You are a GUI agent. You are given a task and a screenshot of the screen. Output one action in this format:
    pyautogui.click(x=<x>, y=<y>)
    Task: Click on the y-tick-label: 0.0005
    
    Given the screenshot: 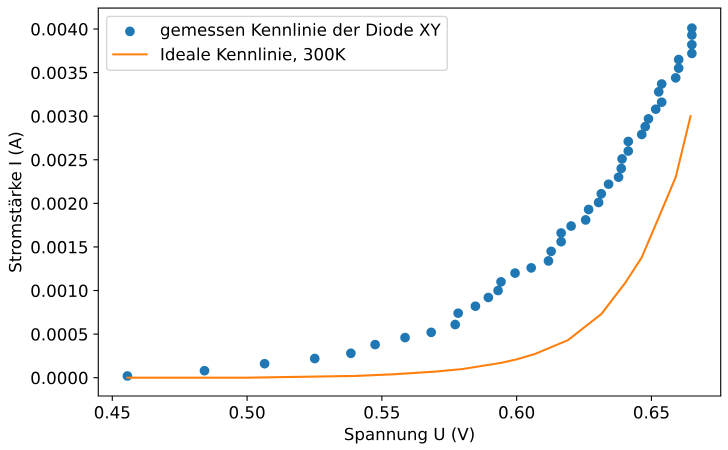 What is the action you would take?
    pyautogui.click(x=59, y=334)
    